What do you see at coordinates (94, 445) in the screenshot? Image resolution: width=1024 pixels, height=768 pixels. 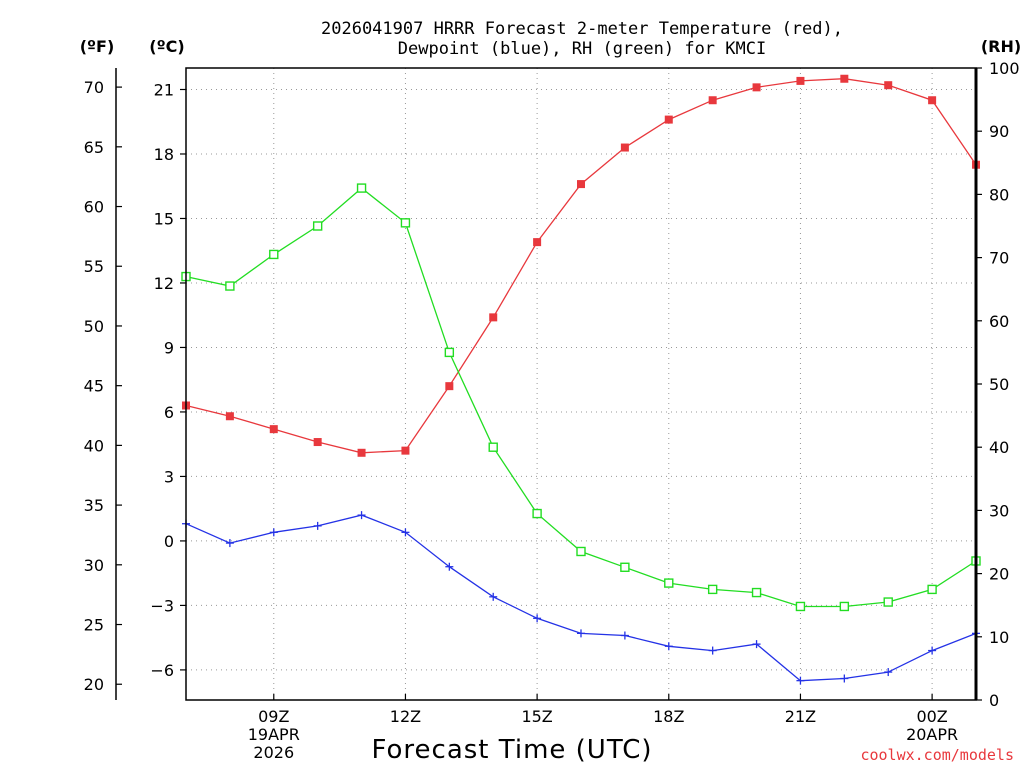 I see `fahrenheit-tick-label: 40` at bounding box center [94, 445].